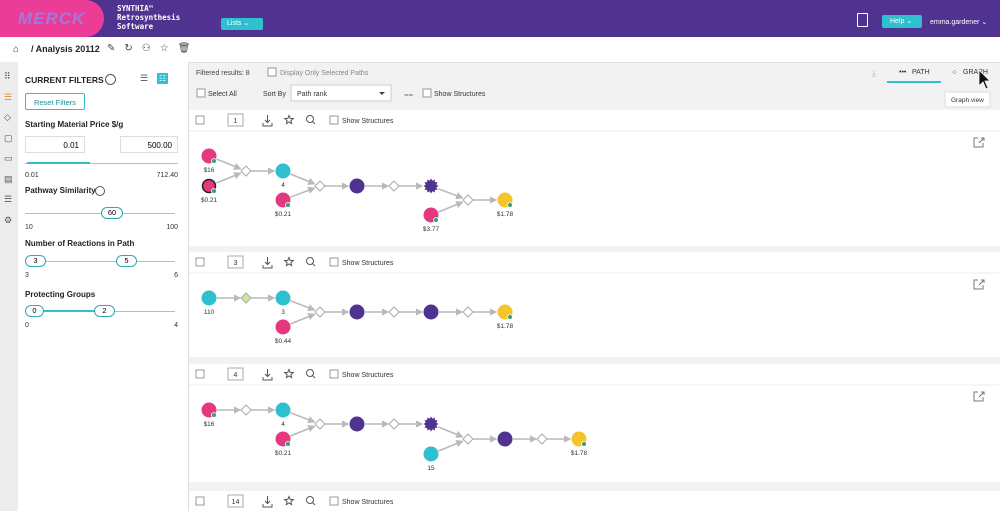 The image size is (1000, 511). Describe the element at coordinates (16, 49) in the screenshot. I see `home-icon: ⌂` at that location.